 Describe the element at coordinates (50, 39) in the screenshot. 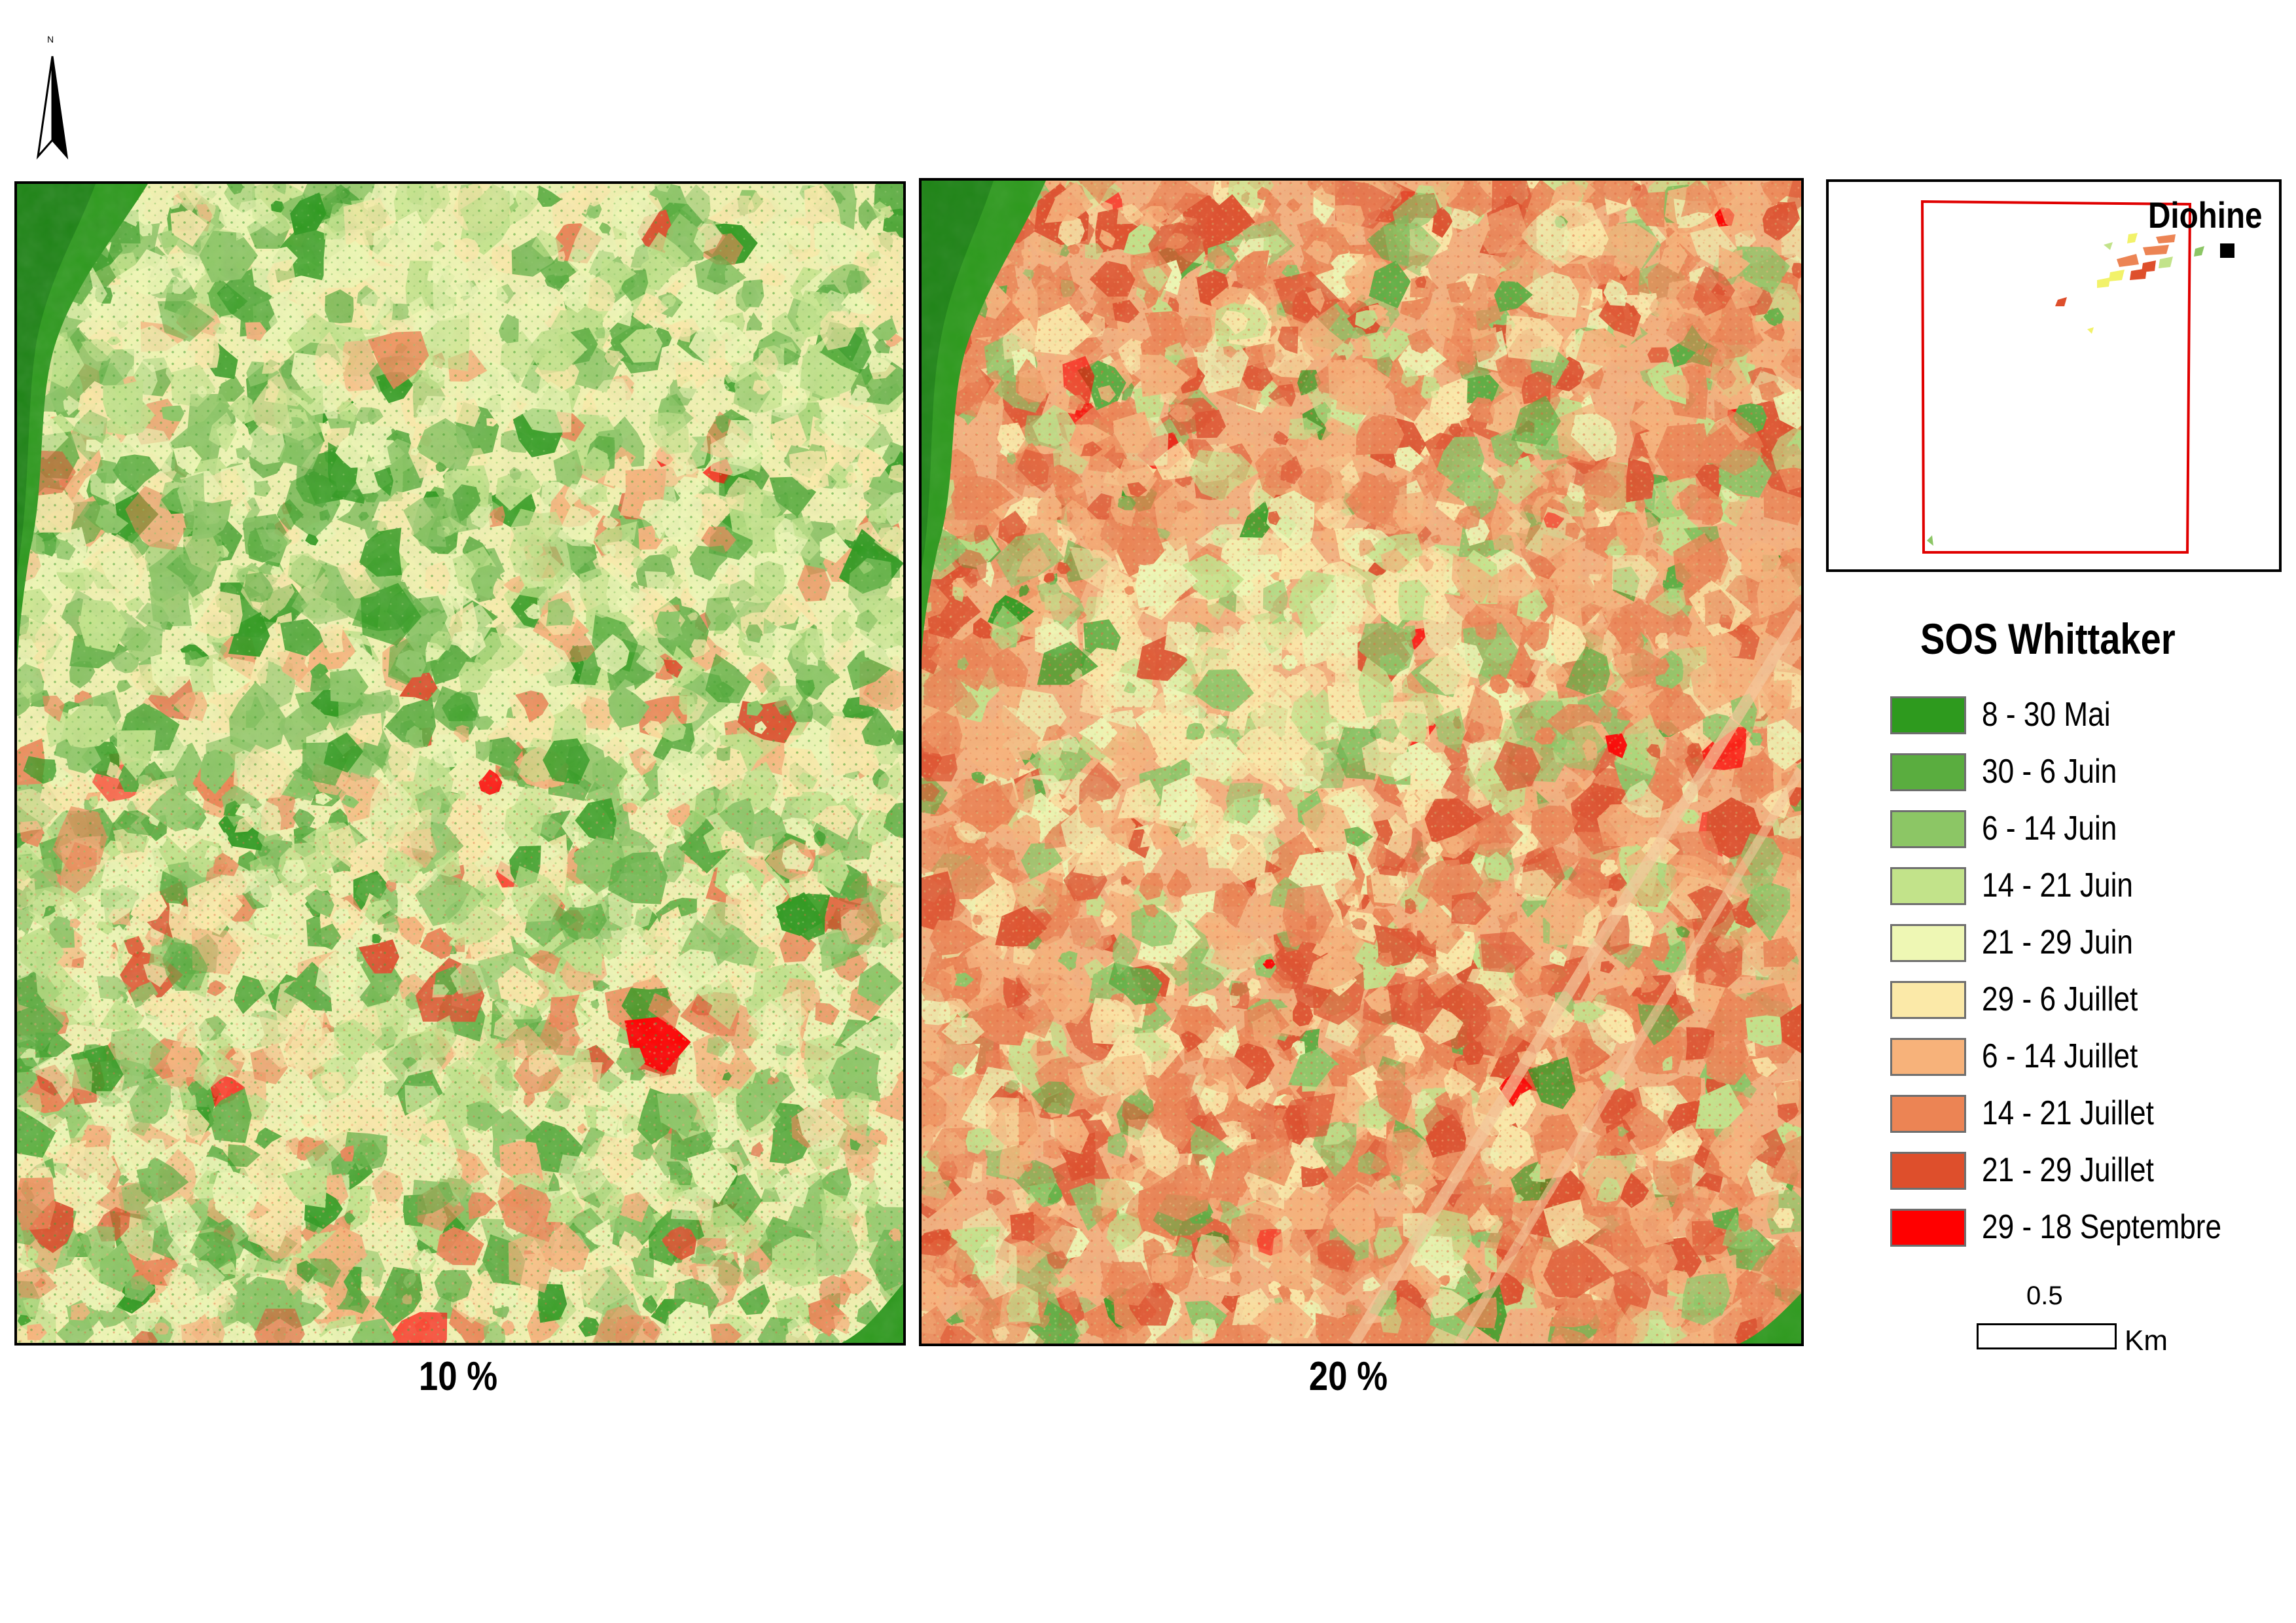

I see `north-label: N` at that location.